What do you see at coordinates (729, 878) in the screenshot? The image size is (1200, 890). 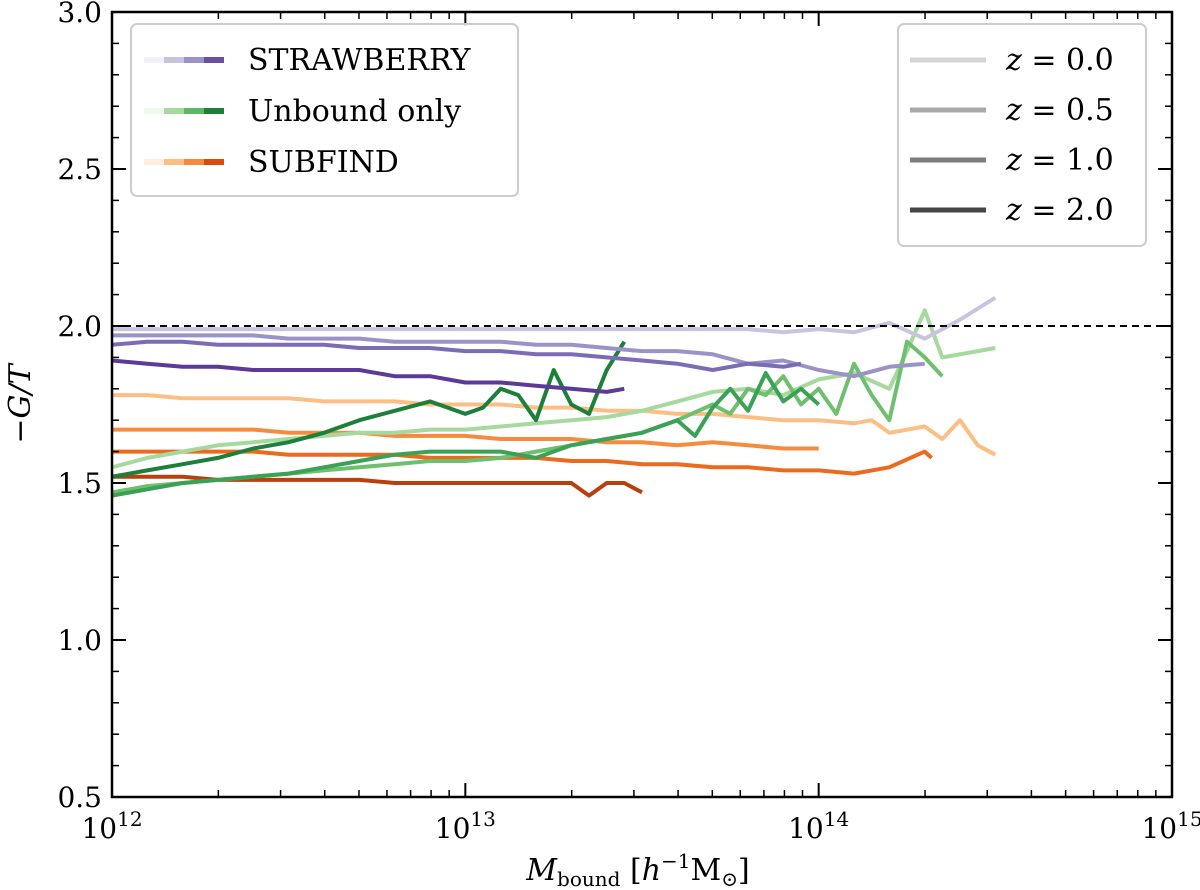 I see `x-label-sun: ⊙` at bounding box center [729, 878].